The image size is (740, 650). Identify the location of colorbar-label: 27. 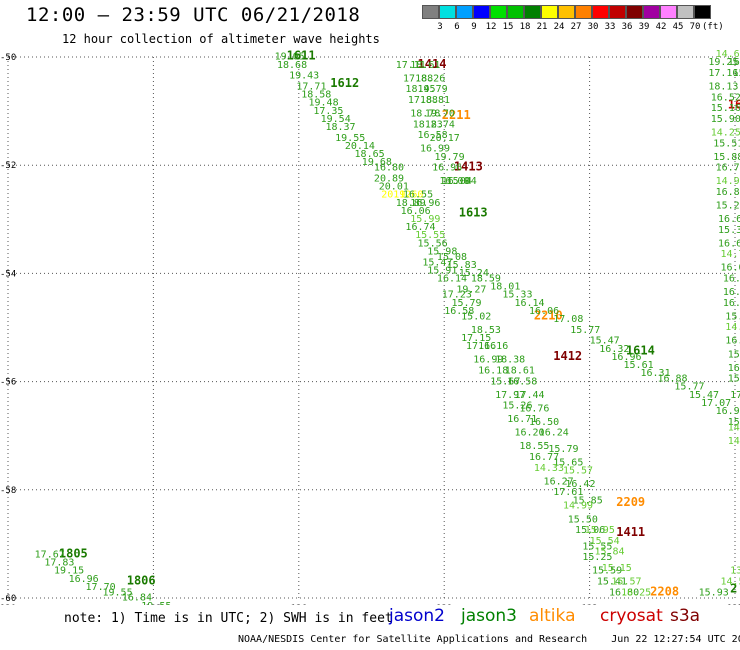
(576, 27).